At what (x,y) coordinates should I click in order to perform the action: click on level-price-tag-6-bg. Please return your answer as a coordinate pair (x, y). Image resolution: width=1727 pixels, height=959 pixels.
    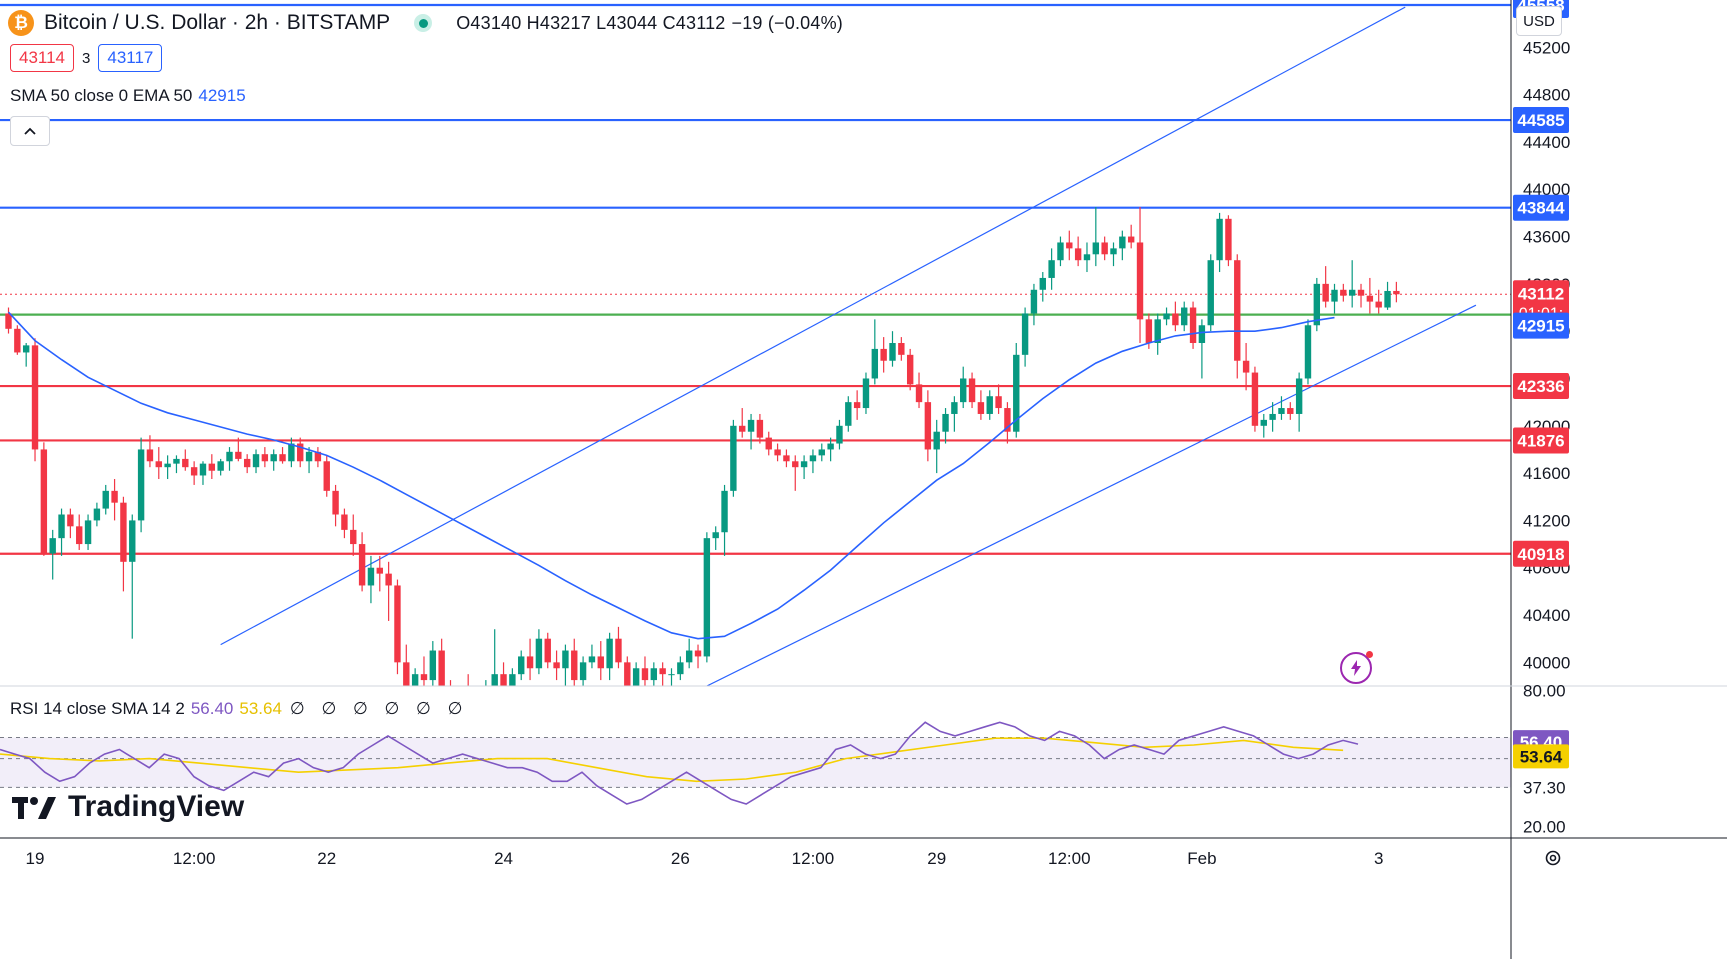
    Looking at the image, I should click on (1541, 553).